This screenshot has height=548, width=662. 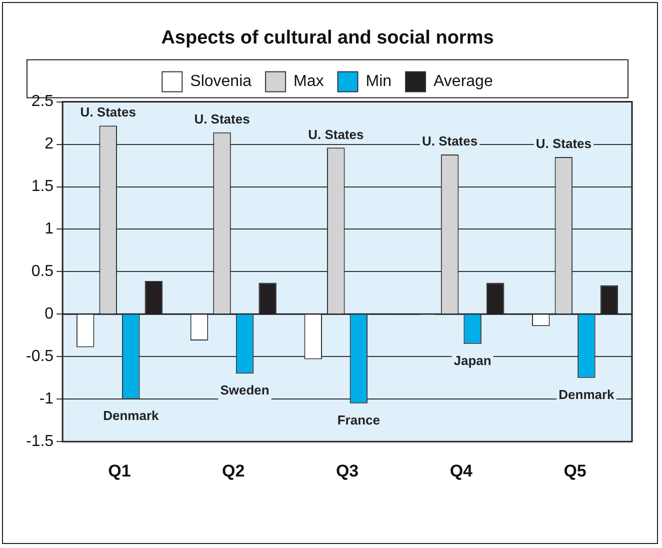 What do you see at coordinates (233, 470) in the screenshot?
I see `x-tick-label: Q2` at bounding box center [233, 470].